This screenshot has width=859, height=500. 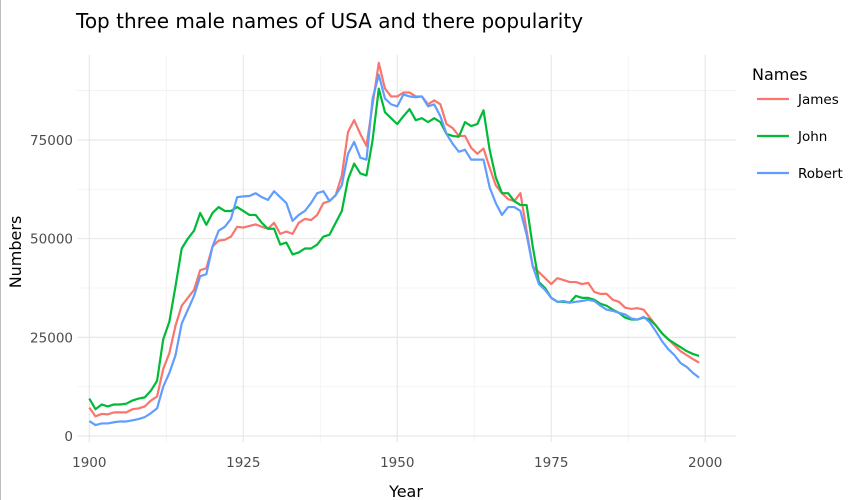 I want to click on x-tick-label: 1950, so click(x=397, y=463).